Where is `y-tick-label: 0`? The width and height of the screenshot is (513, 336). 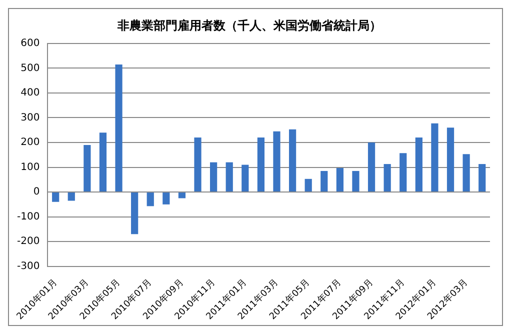 y-tick-label: 0 is located at coordinates (36, 192).